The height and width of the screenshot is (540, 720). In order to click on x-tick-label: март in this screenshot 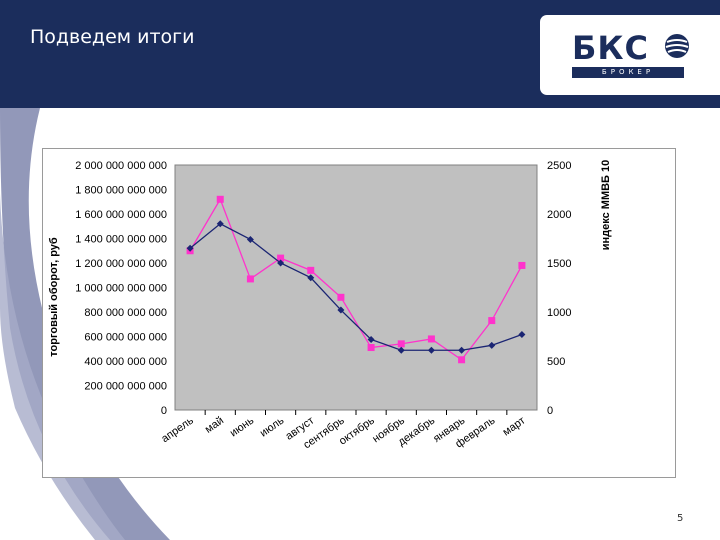, I will do `click(514, 427)`.